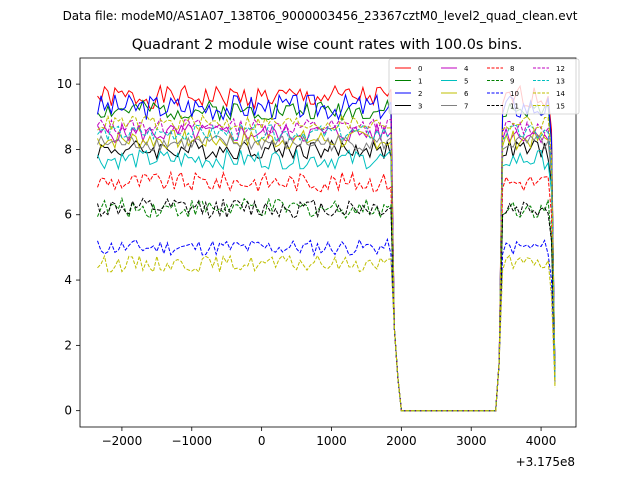 Image resolution: width=640 pixels, height=480 pixels. What do you see at coordinates (68, 149) in the screenshot?
I see `y-tick-label: 8` at bounding box center [68, 149].